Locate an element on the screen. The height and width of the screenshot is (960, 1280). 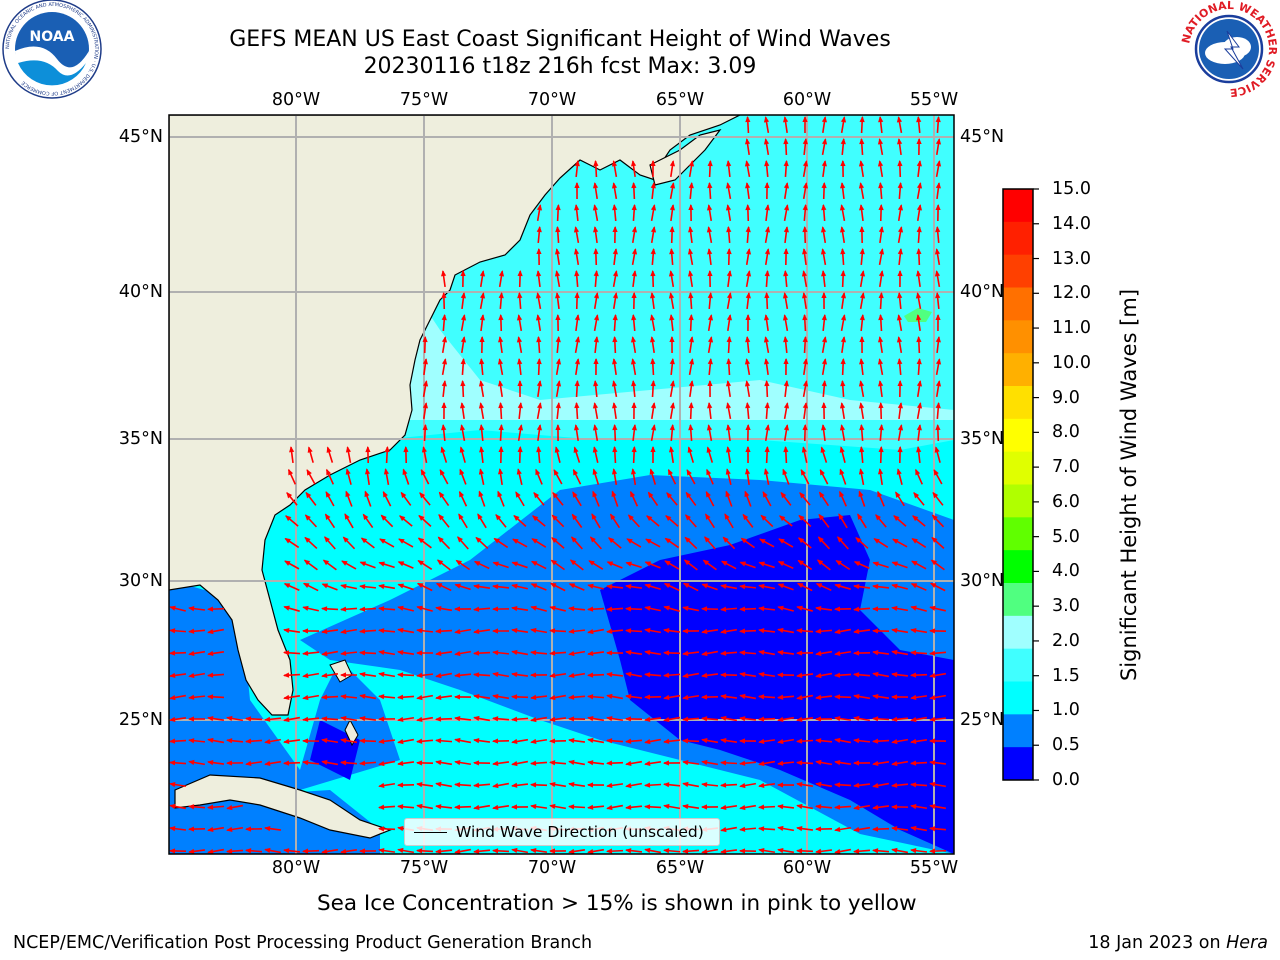
colorbar-tick-label: 1.0 is located at coordinates (1066, 710).